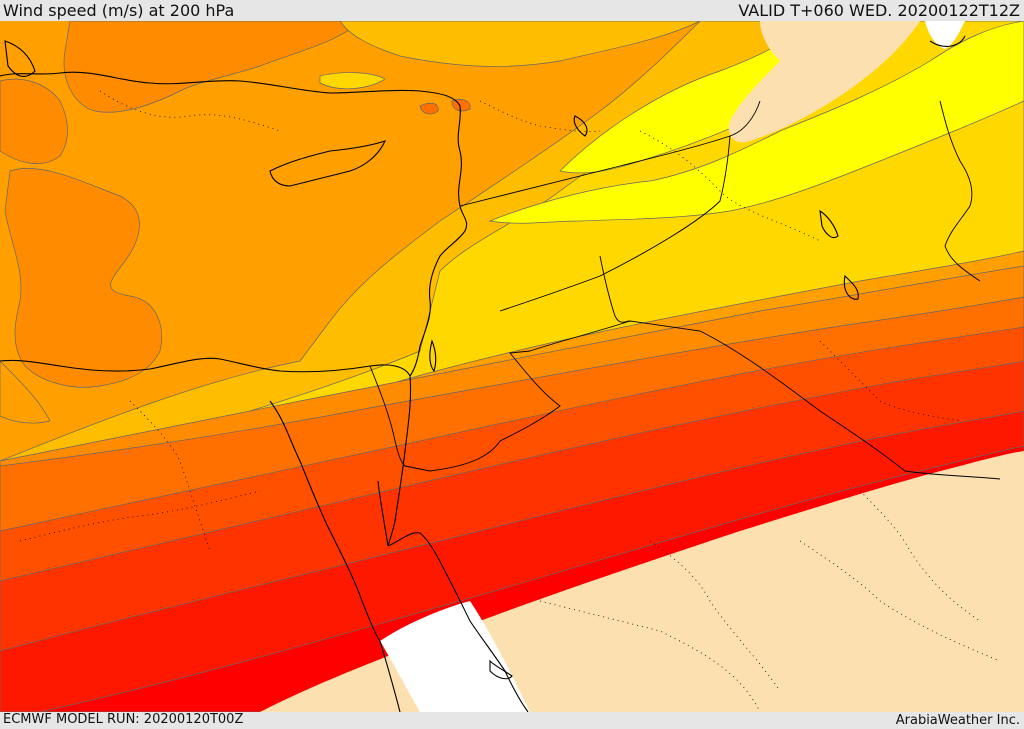 The width and height of the screenshot is (1024, 729). What do you see at coordinates (501, 669) in the screenshot?
I see `coast-island` at bounding box center [501, 669].